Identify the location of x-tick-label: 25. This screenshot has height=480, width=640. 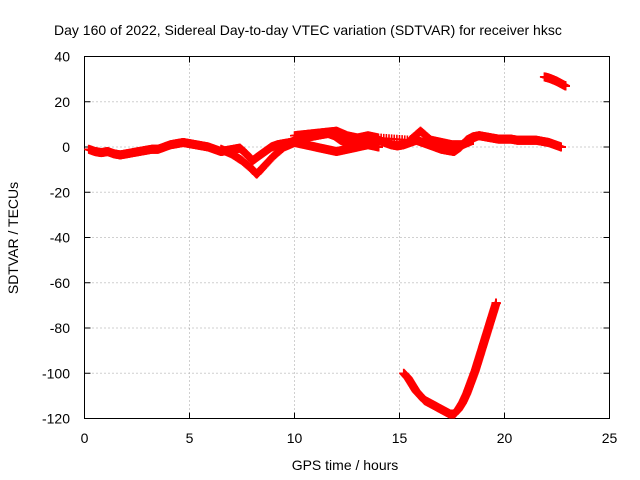
(610, 438).